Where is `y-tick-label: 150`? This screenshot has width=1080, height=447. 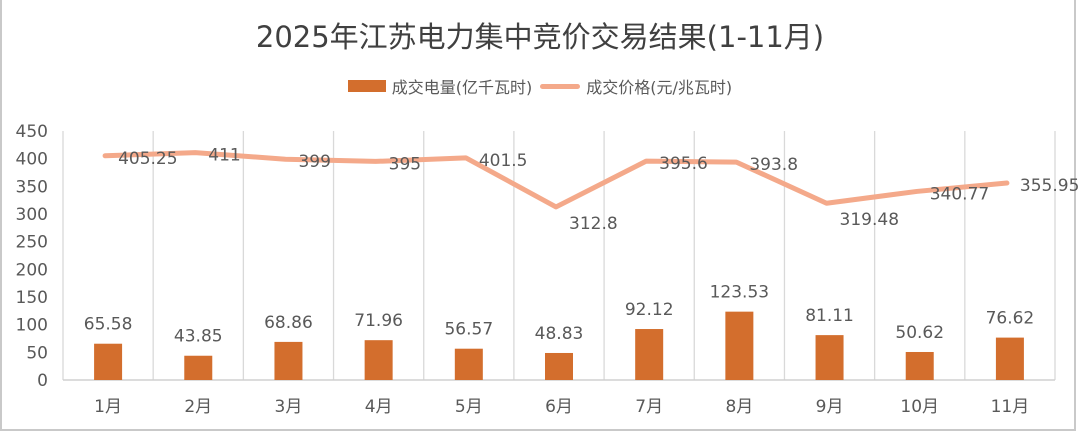 y-tick-label: 150 is located at coordinates (32, 298).